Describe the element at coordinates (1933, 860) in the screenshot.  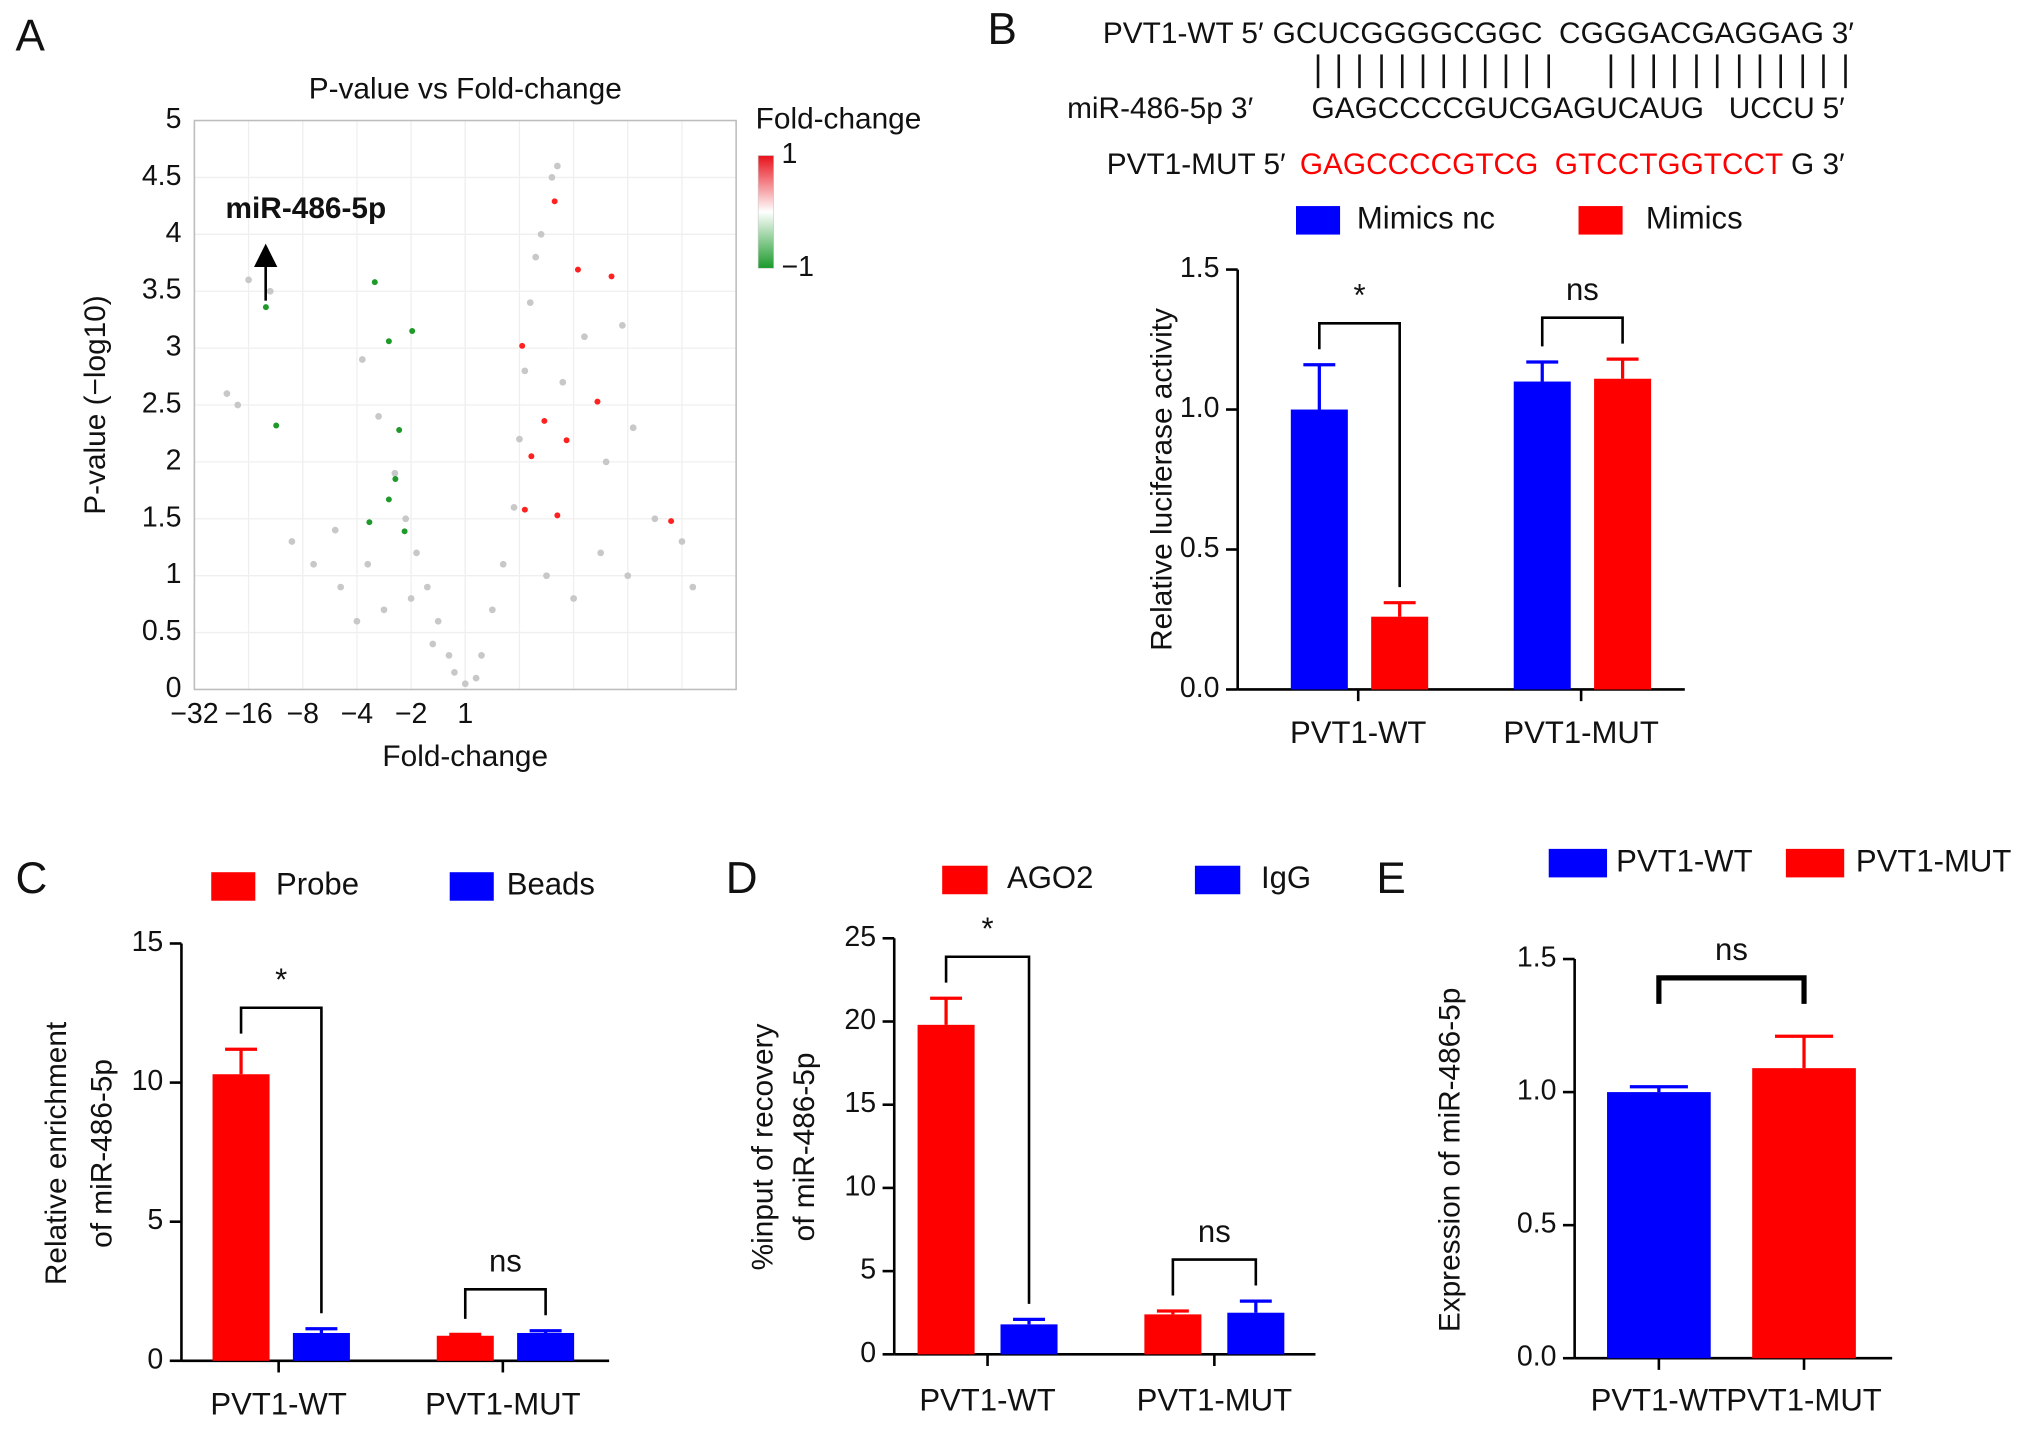
I see `legend-label: PVT1-MUT` at that location.